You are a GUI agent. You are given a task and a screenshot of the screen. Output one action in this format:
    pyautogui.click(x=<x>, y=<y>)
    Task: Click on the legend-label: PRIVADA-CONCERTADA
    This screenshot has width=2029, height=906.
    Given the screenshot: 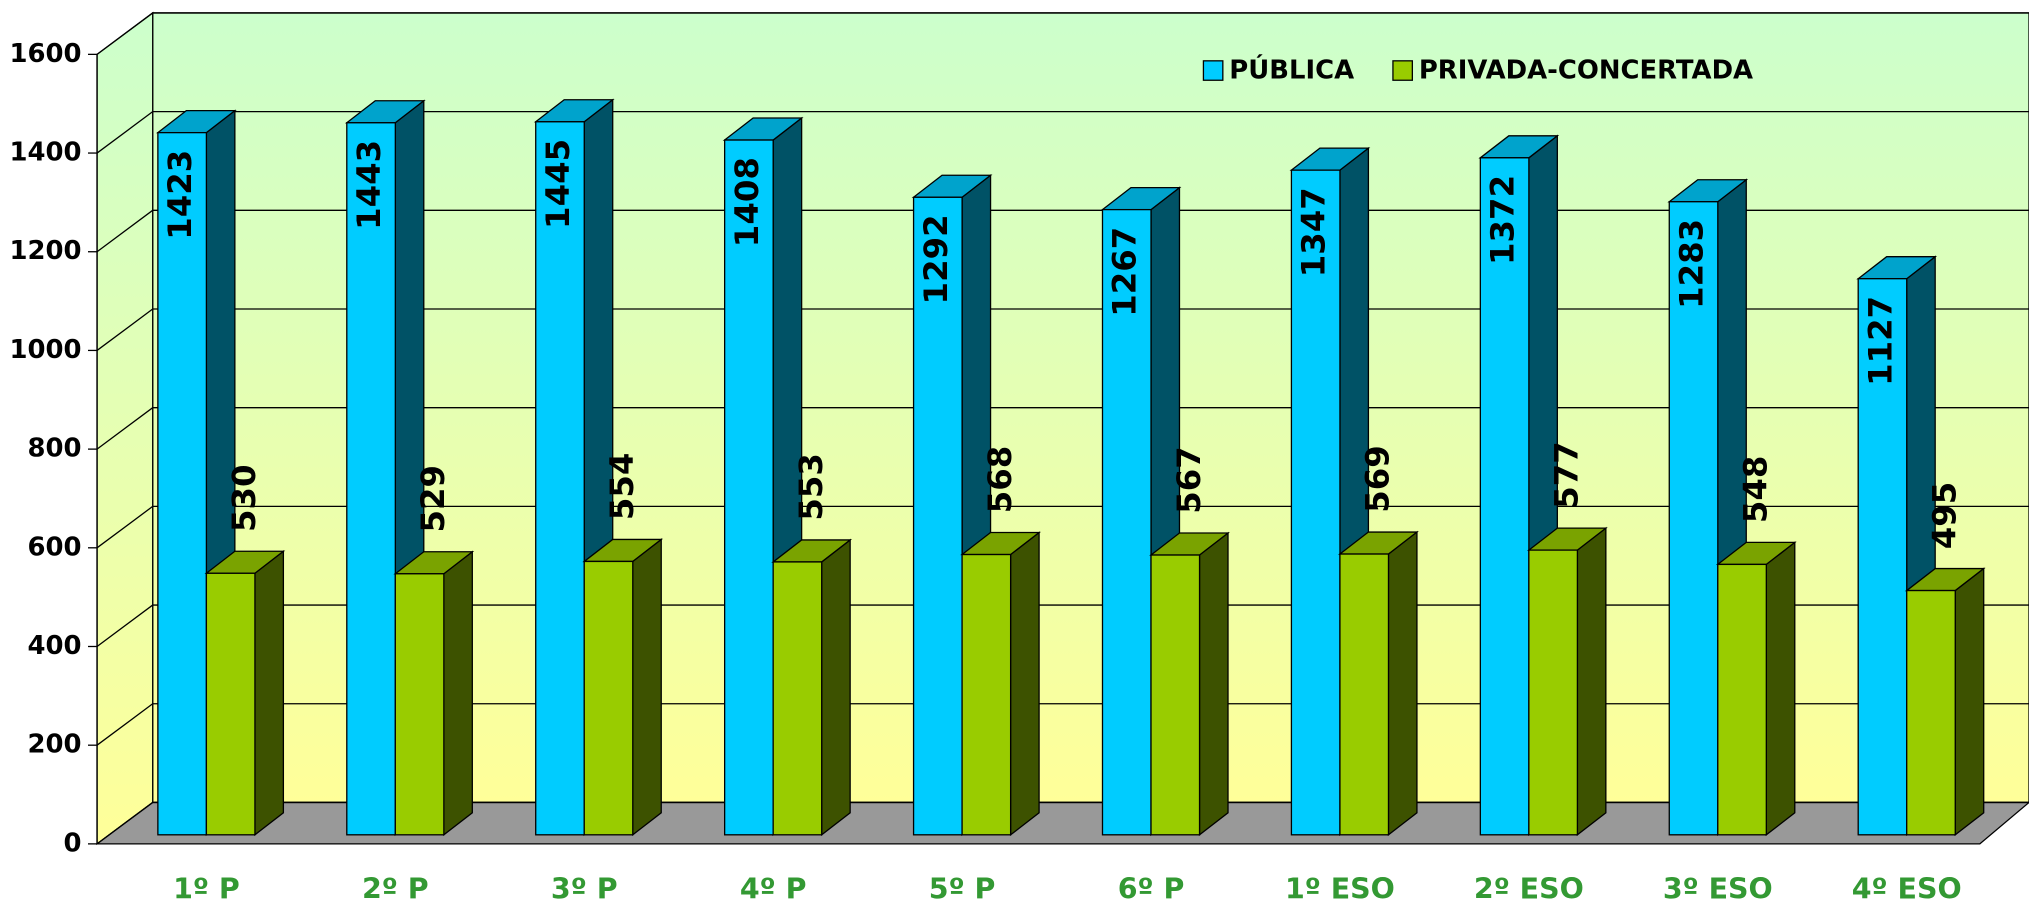 What is the action you would take?
    pyautogui.click(x=1586, y=71)
    